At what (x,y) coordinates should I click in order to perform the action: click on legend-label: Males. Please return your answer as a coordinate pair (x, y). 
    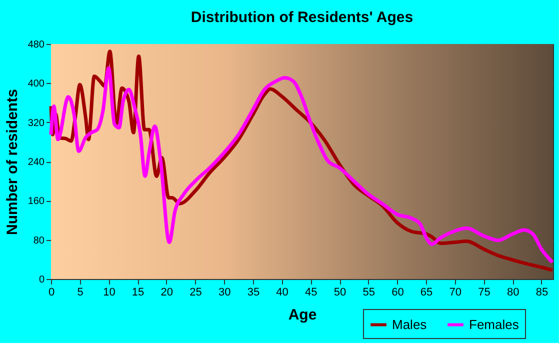
    Looking at the image, I should click on (410, 324).